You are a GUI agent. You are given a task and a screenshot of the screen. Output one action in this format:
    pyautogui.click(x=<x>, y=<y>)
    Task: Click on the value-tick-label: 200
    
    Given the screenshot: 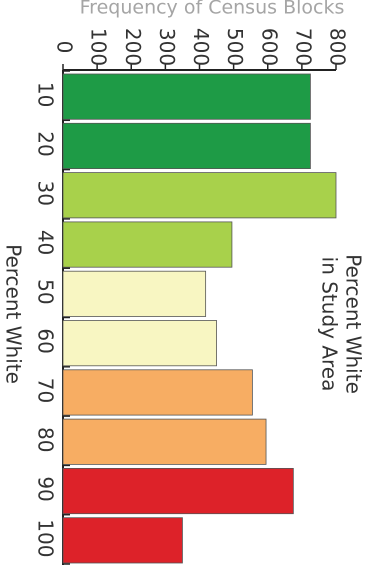 What is the action you would take?
    pyautogui.click(x=133, y=47)
    